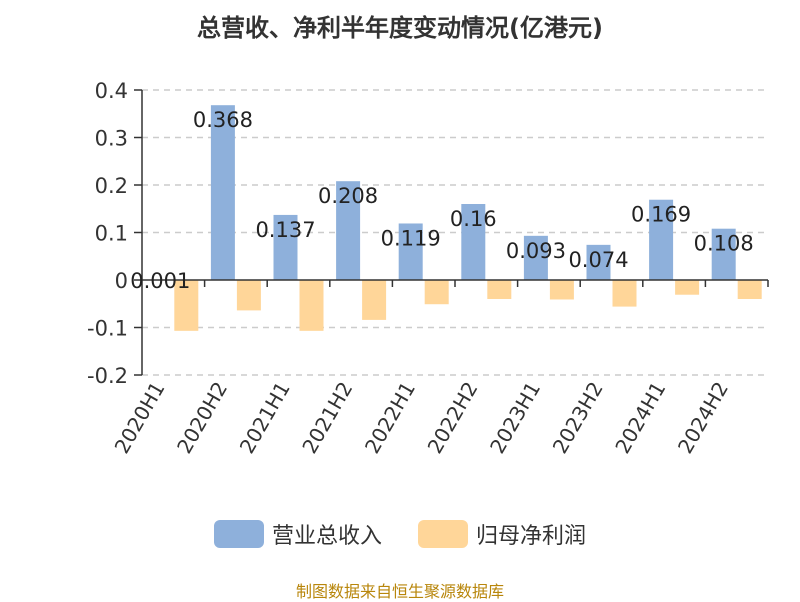 The width and height of the screenshot is (800, 602). What do you see at coordinates (703, 418) in the screenshot?
I see `x-tick-label: 2024H2` at bounding box center [703, 418].